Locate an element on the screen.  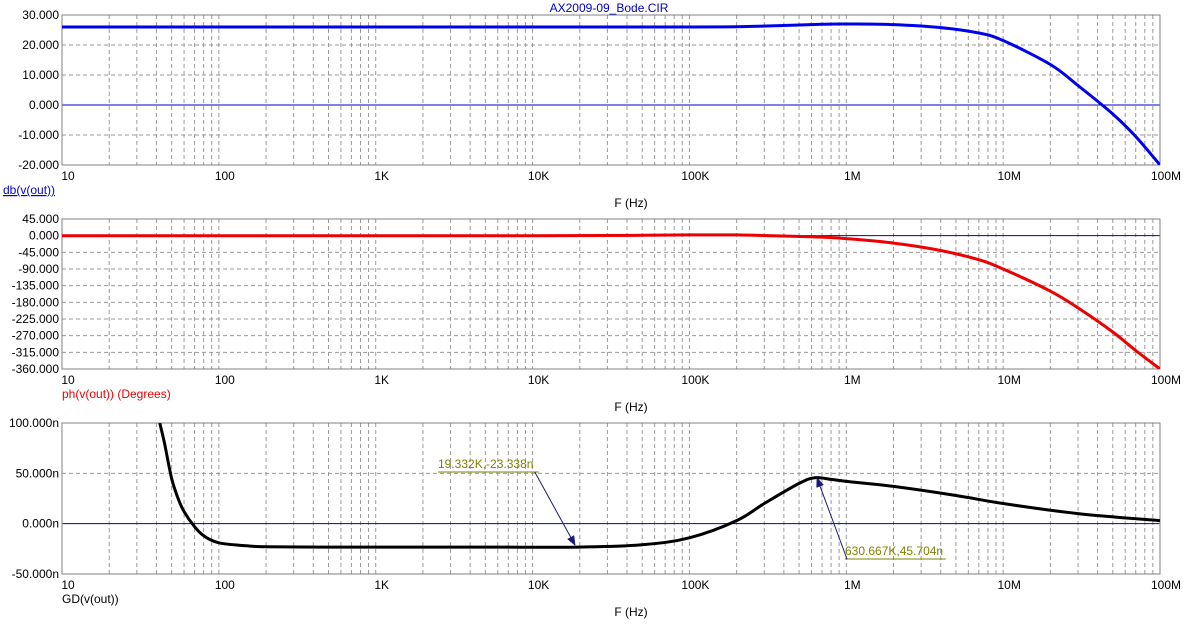
y-tick-label: 30.000 is located at coordinates (40, 15).